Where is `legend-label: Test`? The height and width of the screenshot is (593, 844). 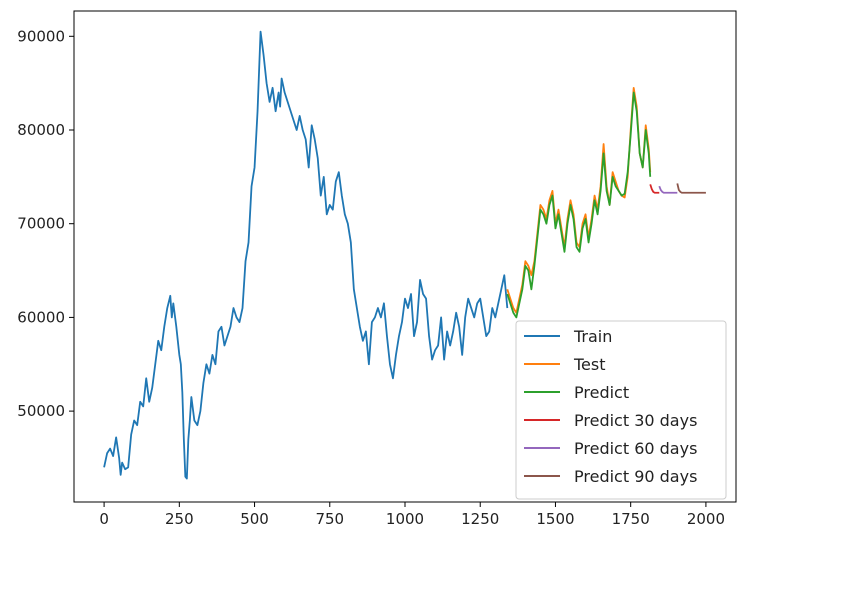 legend-label: Test is located at coordinates (589, 364).